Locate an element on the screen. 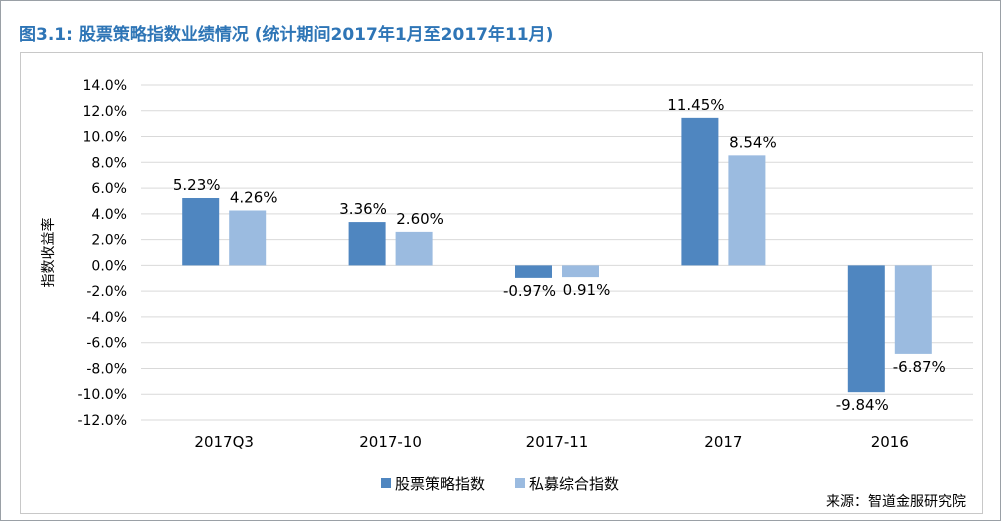 The height and width of the screenshot is (523, 1003). y-tick-label: -12.0% is located at coordinates (102, 421).